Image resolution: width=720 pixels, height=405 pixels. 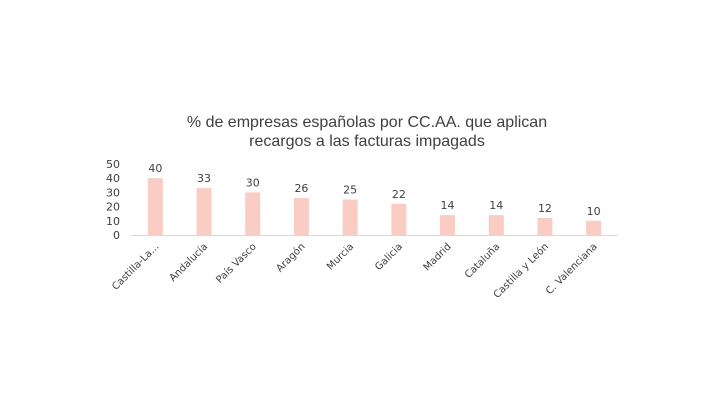 What do you see at coordinates (389, 257) in the screenshot?
I see `x-tick-label: Galicia` at bounding box center [389, 257].